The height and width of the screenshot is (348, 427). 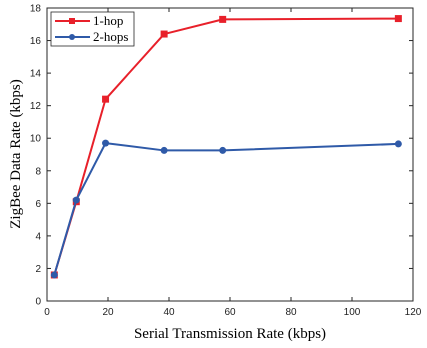 What do you see at coordinates (38, 236) in the screenshot?
I see `y-tick-label: 4` at bounding box center [38, 236].